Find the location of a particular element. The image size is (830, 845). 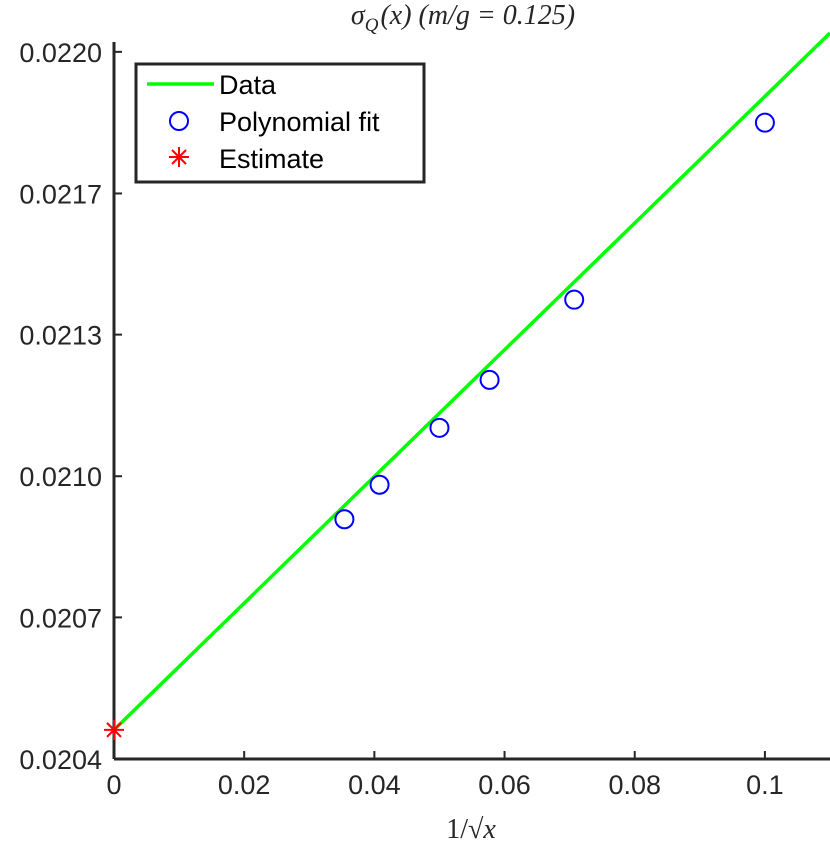

chart-title: σQ(x) (m/g = 0.125) is located at coordinates (463, 18).